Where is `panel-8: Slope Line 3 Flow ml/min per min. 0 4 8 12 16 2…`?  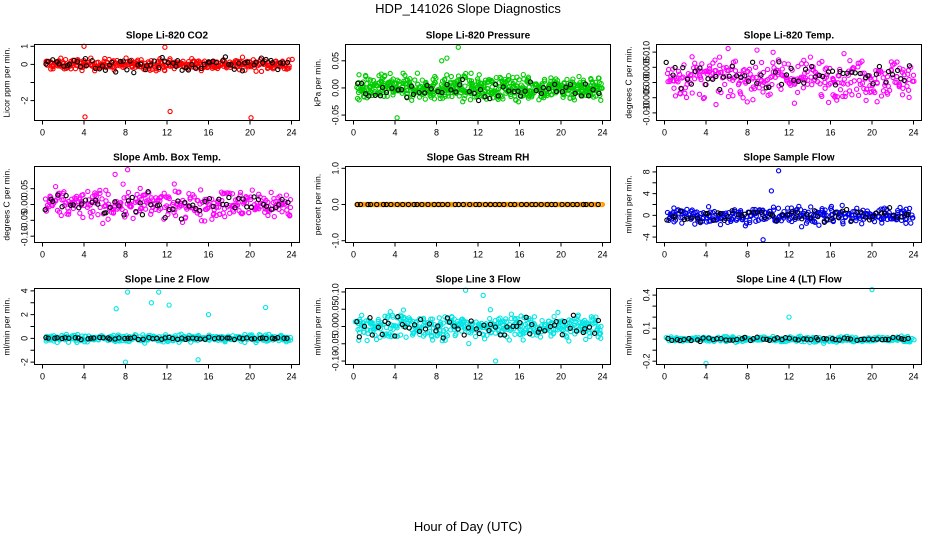 panel-8: Slope Line 3 Flow ml/min per min. 0 4 8 12 16 2… is located at coordinates (462, 328).